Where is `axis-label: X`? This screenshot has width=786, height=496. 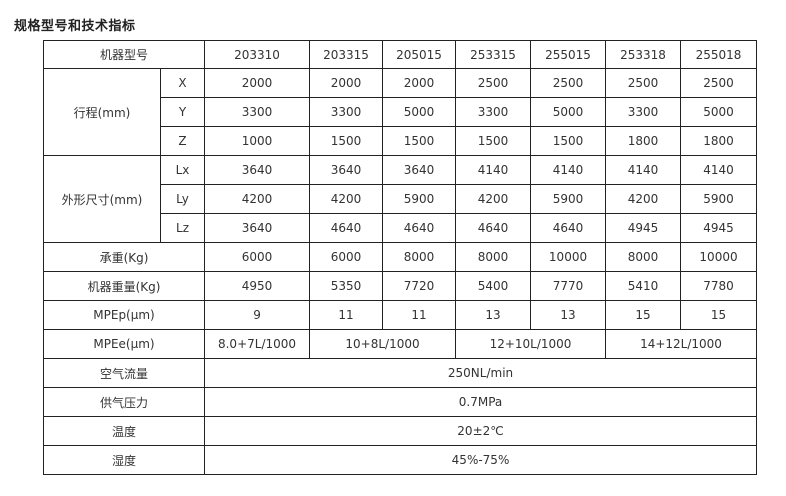 axis-label: X is located at coordinates (182, 83).